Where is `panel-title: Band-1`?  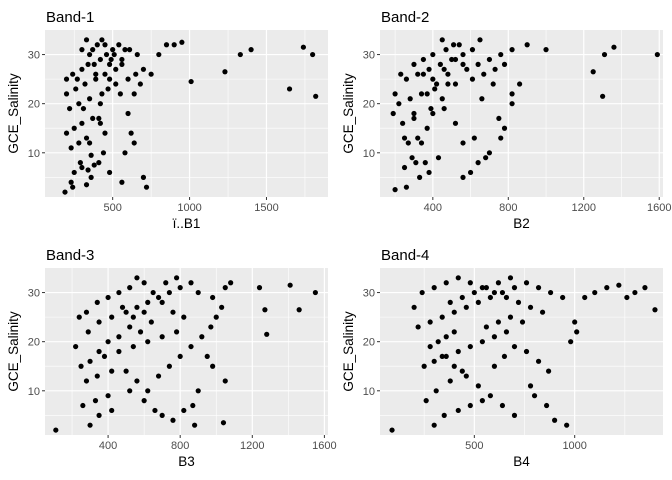 panel-title: Band-1 is located at coordinates (70, 17).